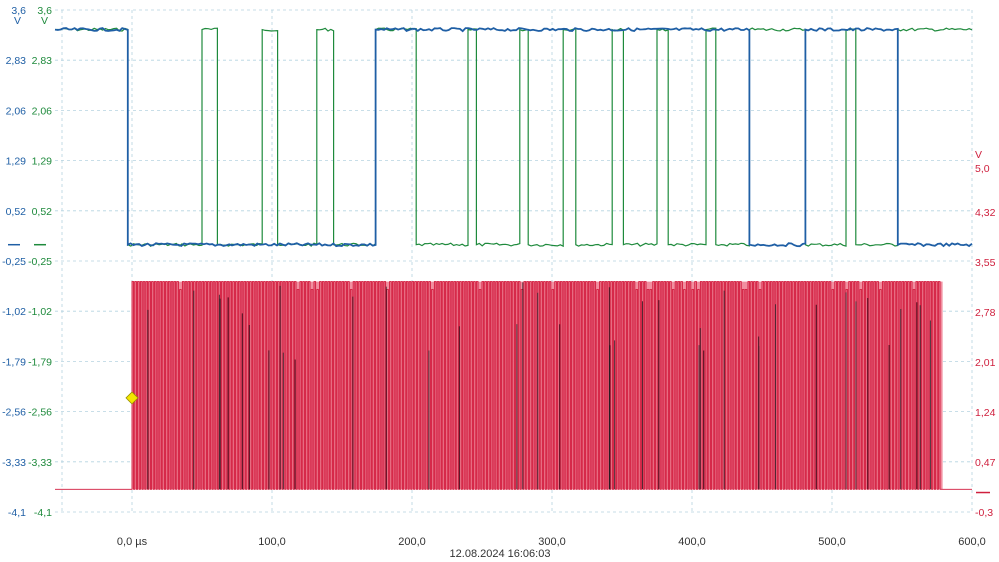 Image resolution: width=999 pixels, height=562 pixels. What do you see at coordinates (42, 212) in the screenshot?
I see `green-axis-tick-label: 0,52` at bounding box center [42, 212].